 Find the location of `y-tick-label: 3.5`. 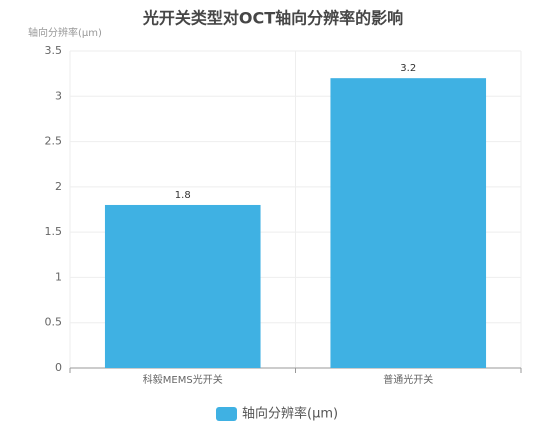

y-tick-label: 3.5 is located at coordinates (54, 50).